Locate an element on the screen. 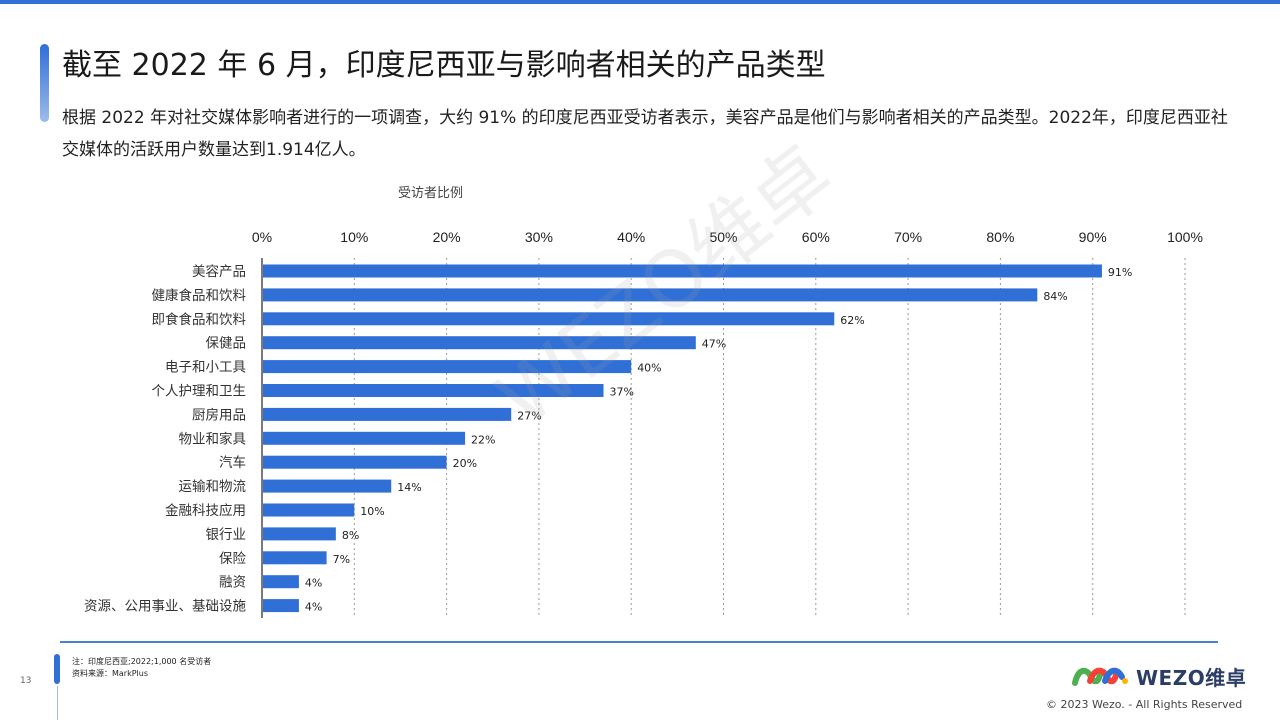 This screenshot has height=720, width=1280. x-tick-label: 0% is located at coordinates (262, 237).